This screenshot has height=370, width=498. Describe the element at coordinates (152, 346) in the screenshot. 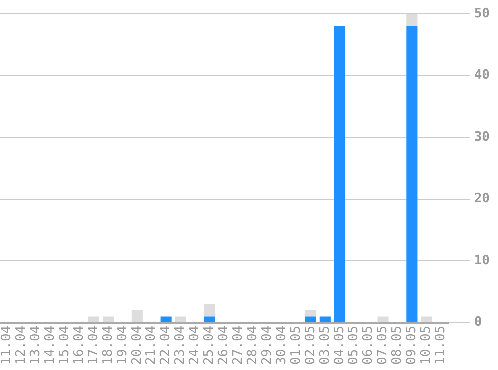

I see `x-tick-label: 21.04` at that location.